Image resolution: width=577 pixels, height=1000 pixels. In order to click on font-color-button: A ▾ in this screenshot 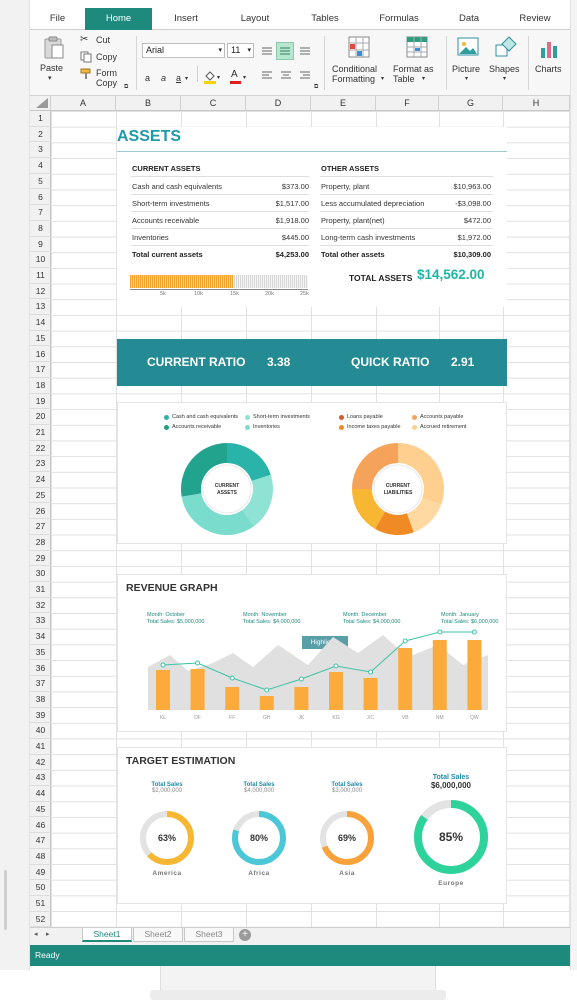, I will do `click(240, 77)`.